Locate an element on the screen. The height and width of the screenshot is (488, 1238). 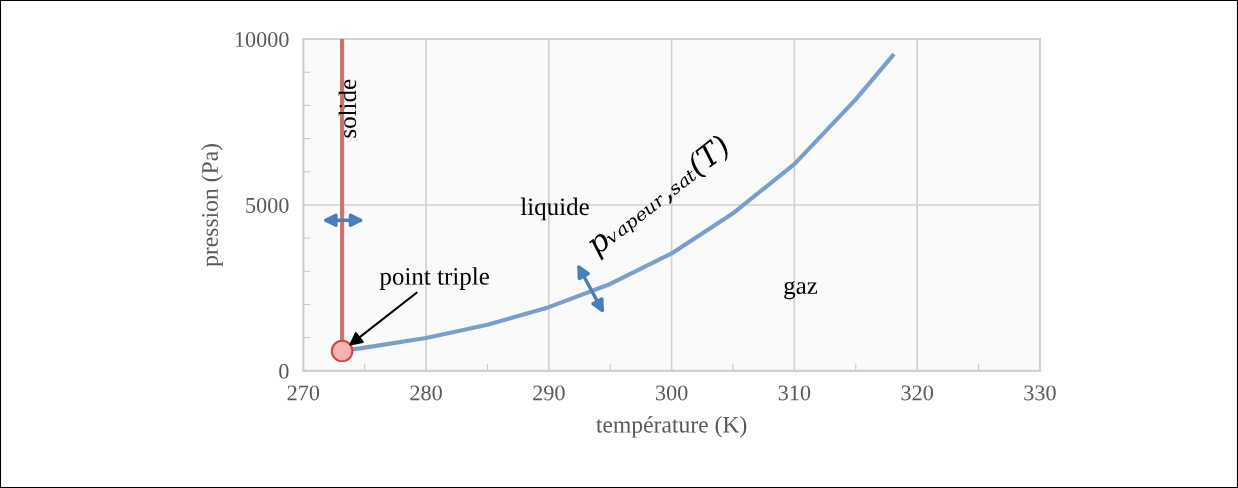
x-tick-label: 320 is located at coordinates (917, 393).